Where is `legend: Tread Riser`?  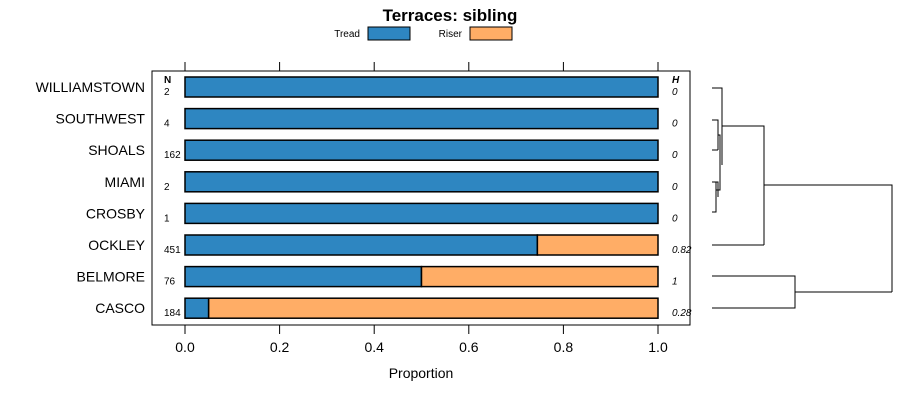
legend: Tread Riser is located at coordinates (423, 33).